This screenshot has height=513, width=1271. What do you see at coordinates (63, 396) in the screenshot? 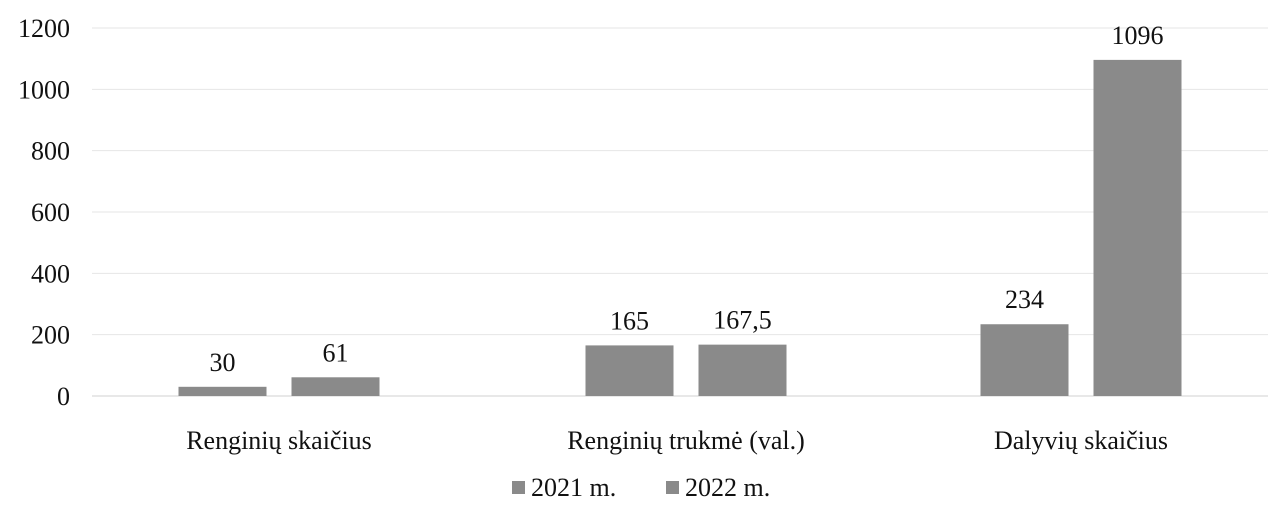
I see `y-tick-label: 0` at bounding box center [63, 396].